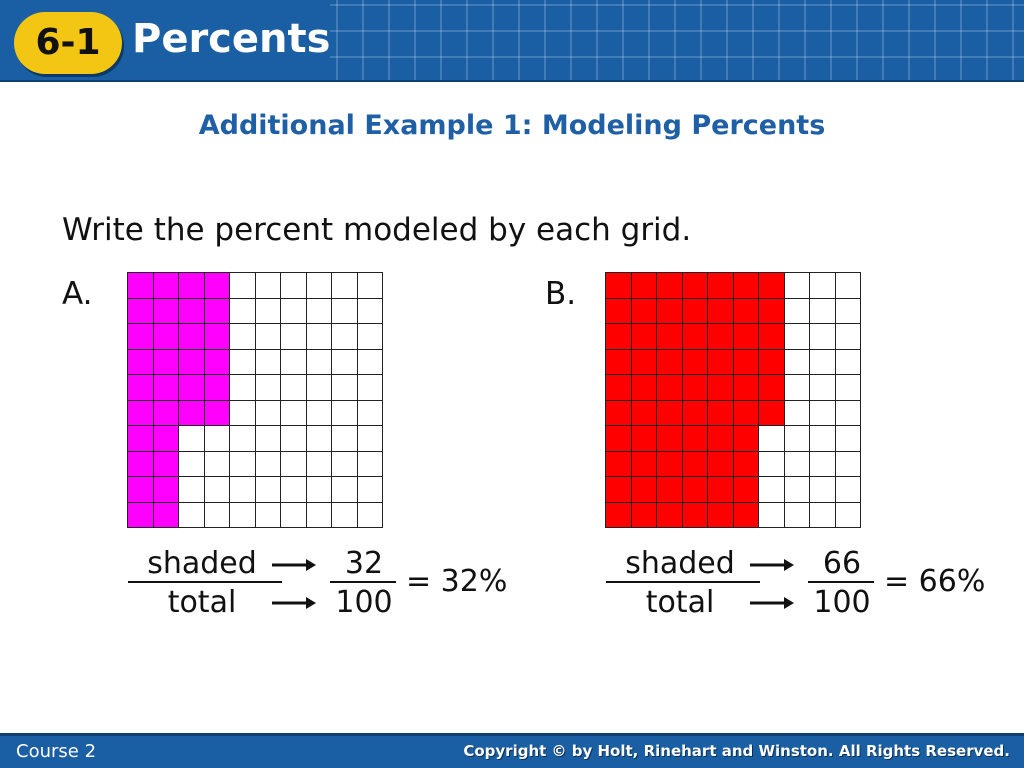 This screenshot has height=768, width=1024. Describe the element at coordinates (56, 751) in the screenshot. I see `course-label: Course 2` at that location.